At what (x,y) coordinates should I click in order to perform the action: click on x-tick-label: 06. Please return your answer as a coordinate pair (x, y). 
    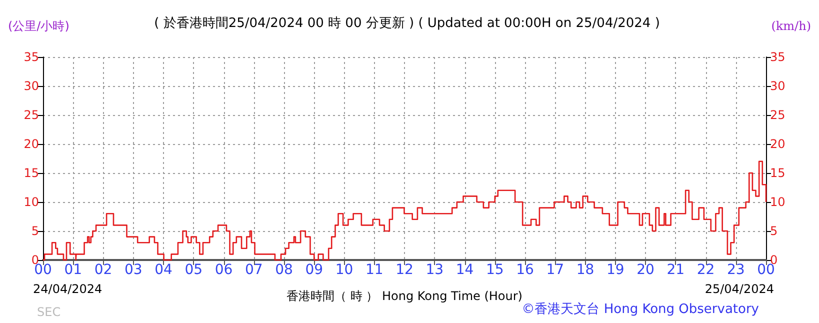
    Looking at the image, I should click on (223, 270).